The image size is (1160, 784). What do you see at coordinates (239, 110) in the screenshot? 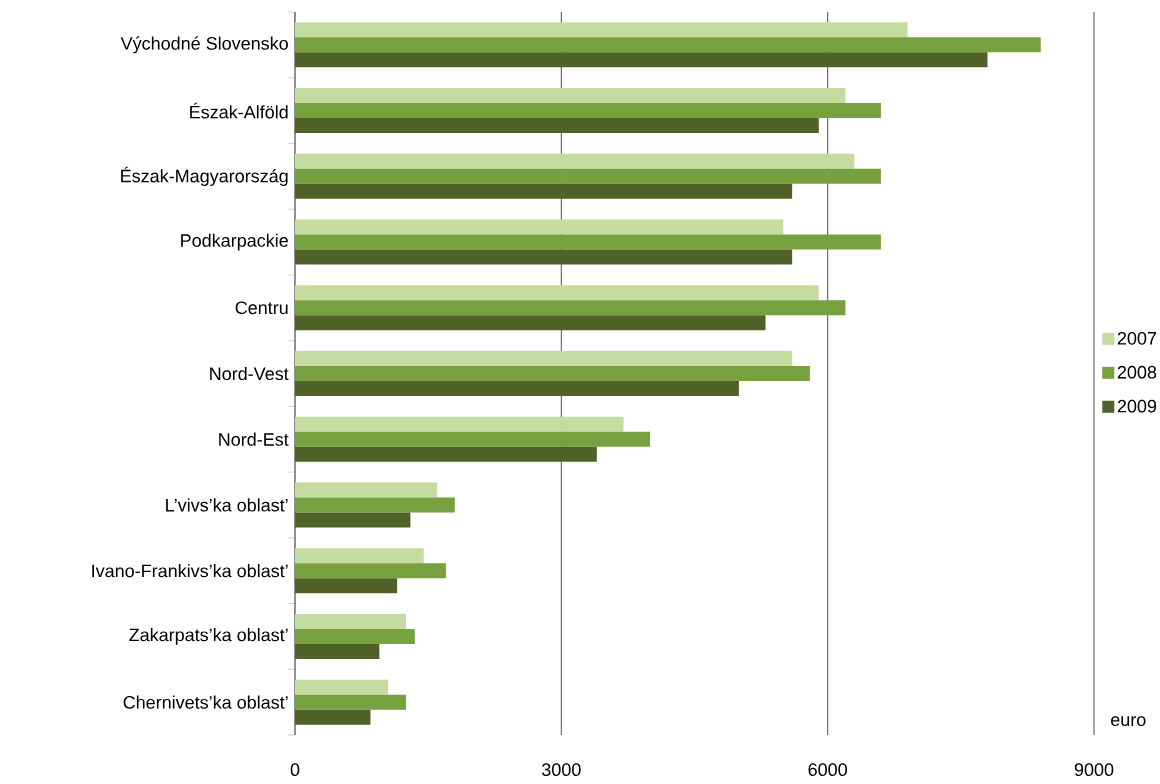
I see `y-tick-label: Észak-Alföld` at bounding box center [239, 110].